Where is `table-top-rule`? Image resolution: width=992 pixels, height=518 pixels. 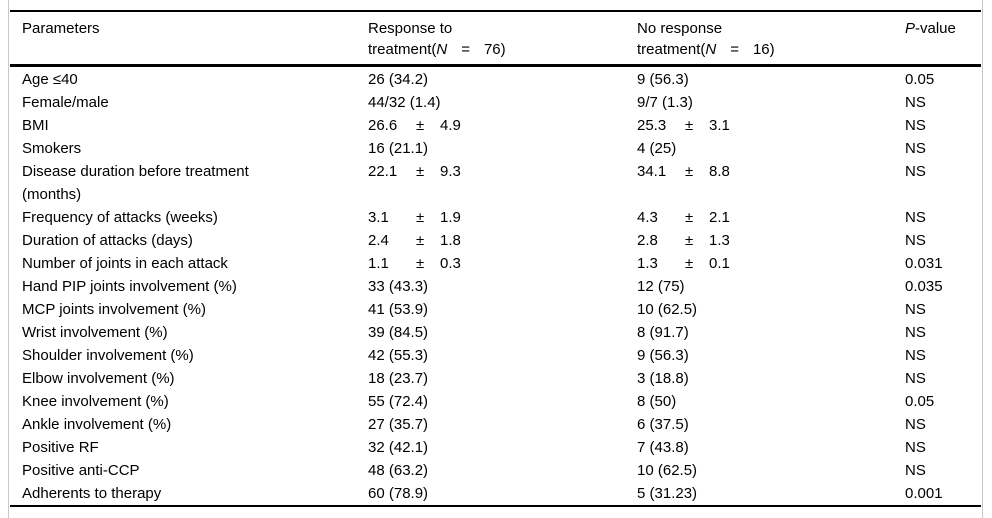
table-top-rule is located at coordinates (495, 11).